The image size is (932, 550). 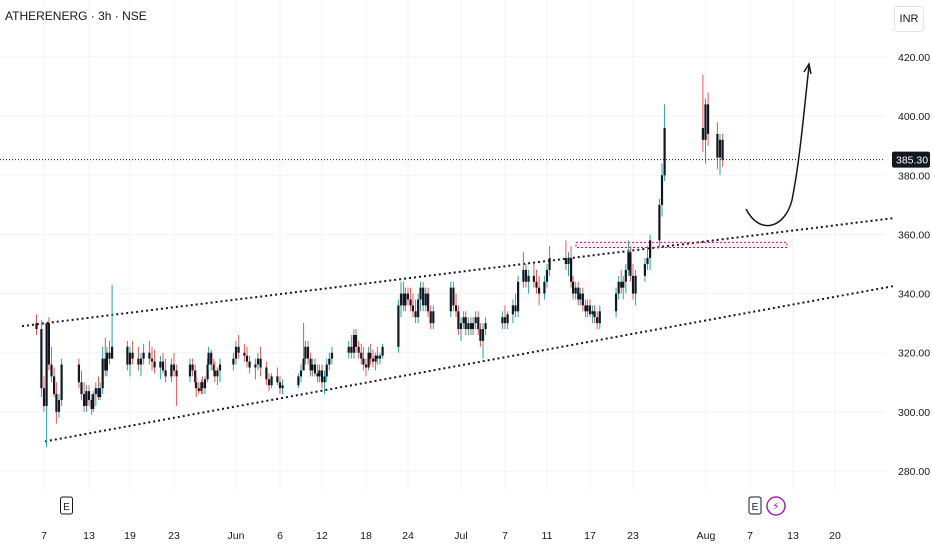 I want to click on currency-button: INR, so click(x=909, y=19).